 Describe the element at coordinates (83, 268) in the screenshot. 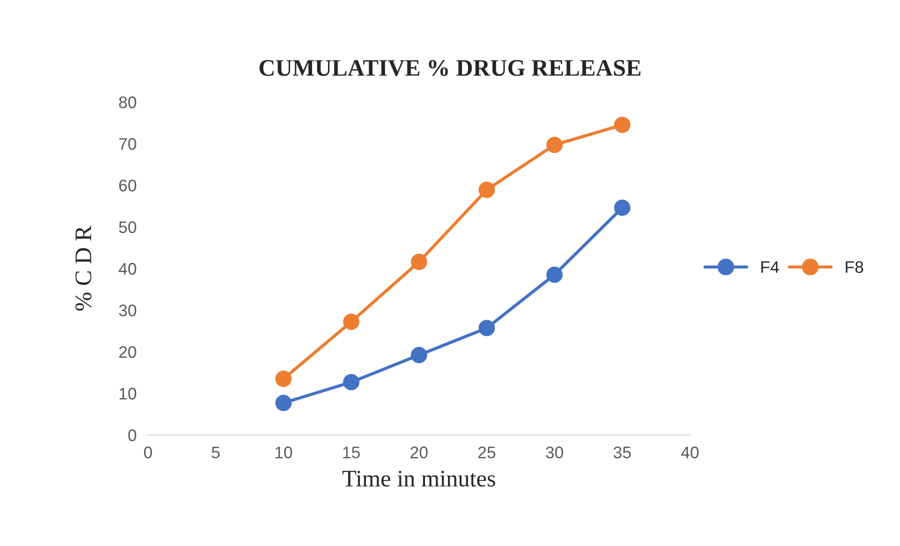

I see `y-axis-title: % C D R` at that location.